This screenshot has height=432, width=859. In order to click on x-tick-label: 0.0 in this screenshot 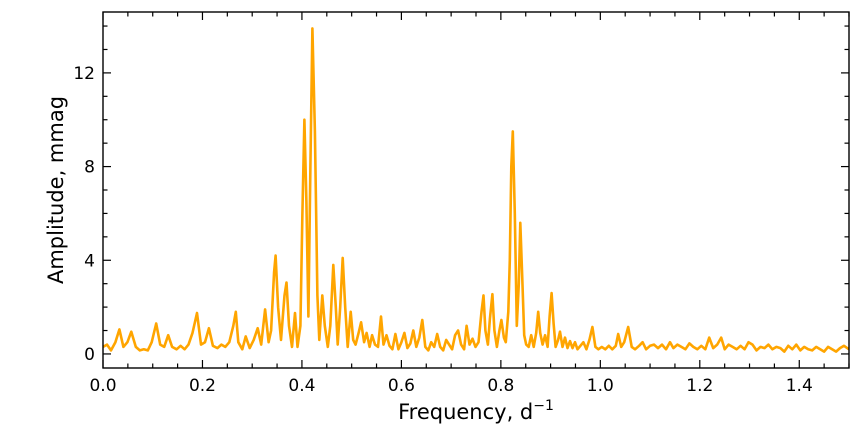, I will do `click(102, 386)`.